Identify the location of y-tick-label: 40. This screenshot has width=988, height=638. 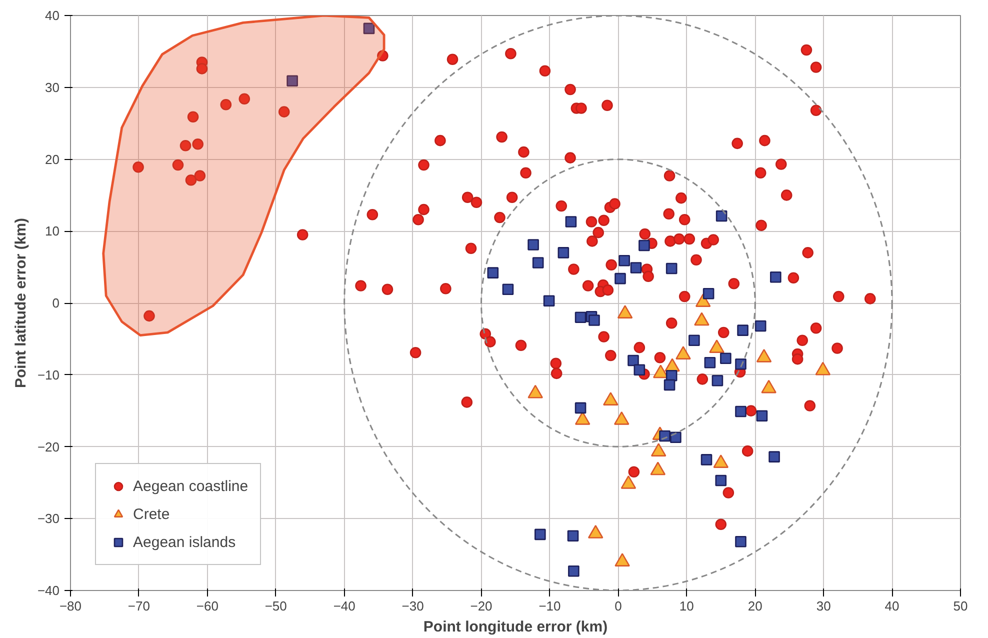
(52, 15).